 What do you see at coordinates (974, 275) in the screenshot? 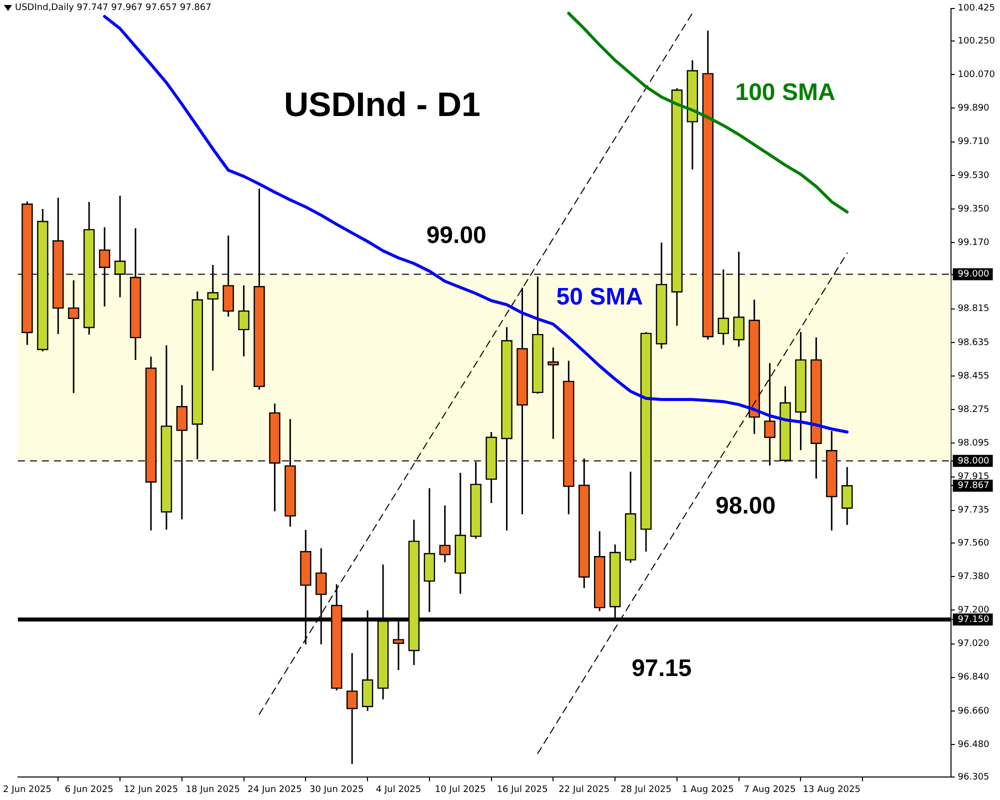
I see `y-tick-label: 99.000` at bounding box center [974, 275].